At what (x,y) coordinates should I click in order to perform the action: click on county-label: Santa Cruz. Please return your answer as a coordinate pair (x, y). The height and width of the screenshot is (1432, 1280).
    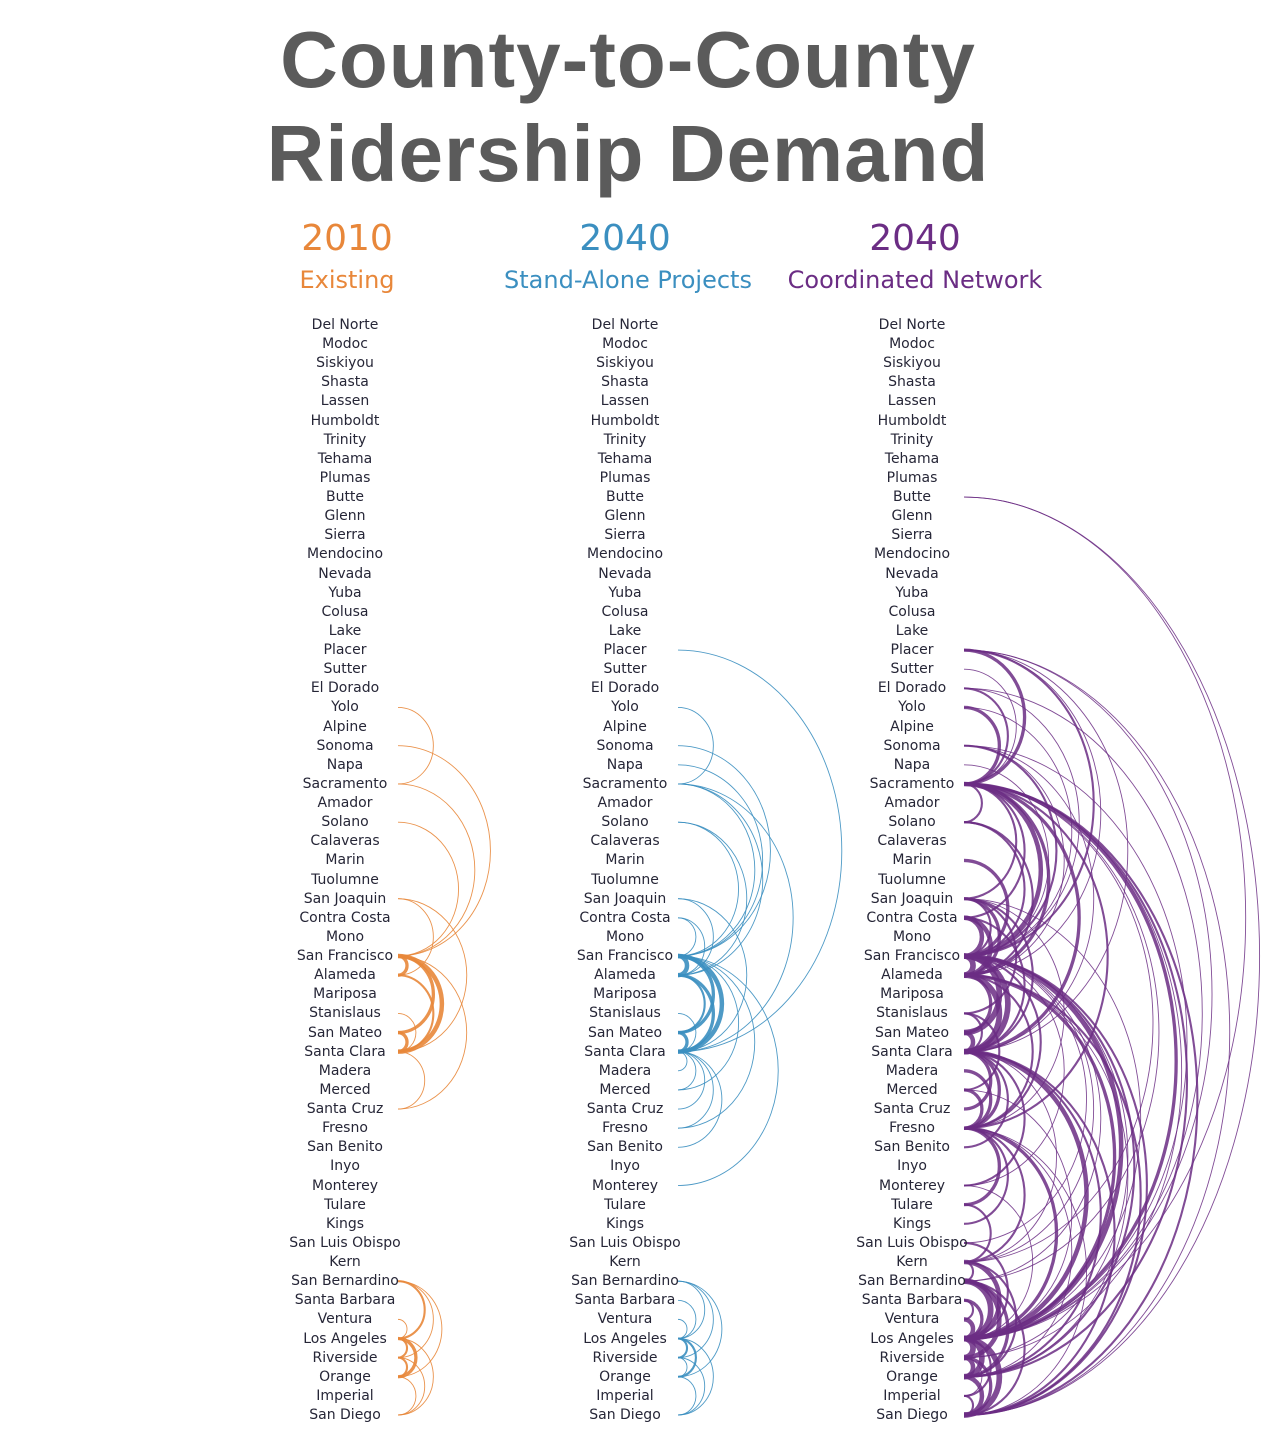
    Looking at the image, I should click on (345, 1109).